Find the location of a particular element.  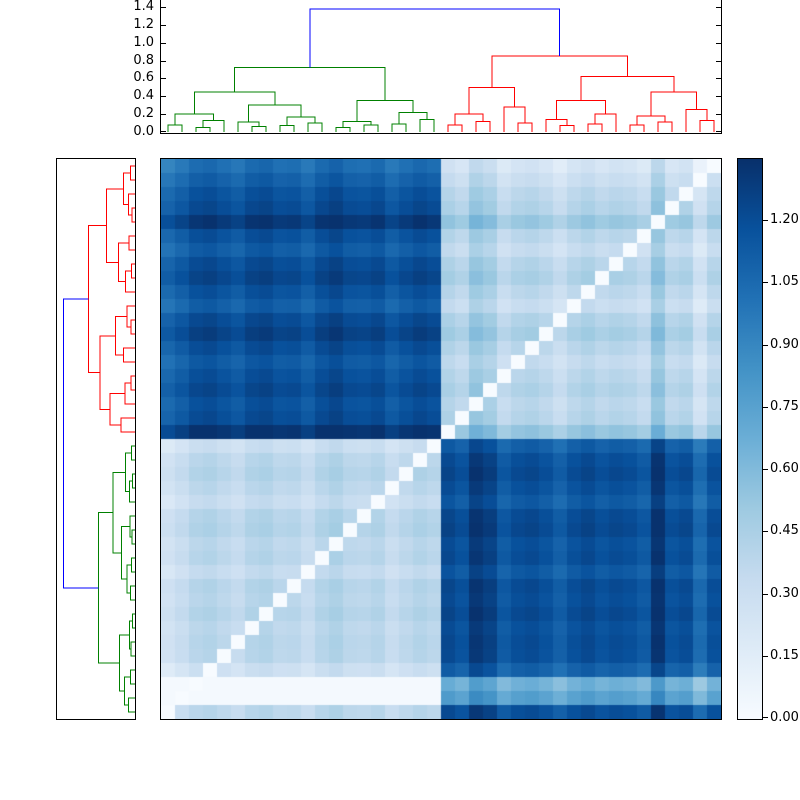

top-axis-tick-label: 0.2 is located at coordinates (143, 114).